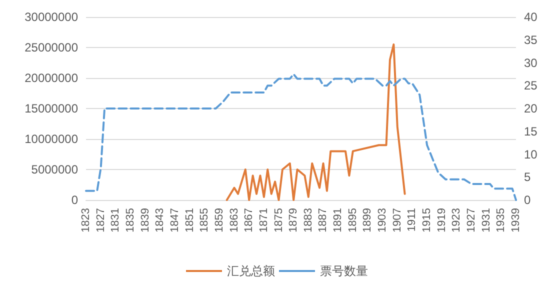 The width and height of the screenshot is (554, 290). Describe the element at coordinates (74, 200) in the screenshot. I see `y-tick-label: 0` at that location.